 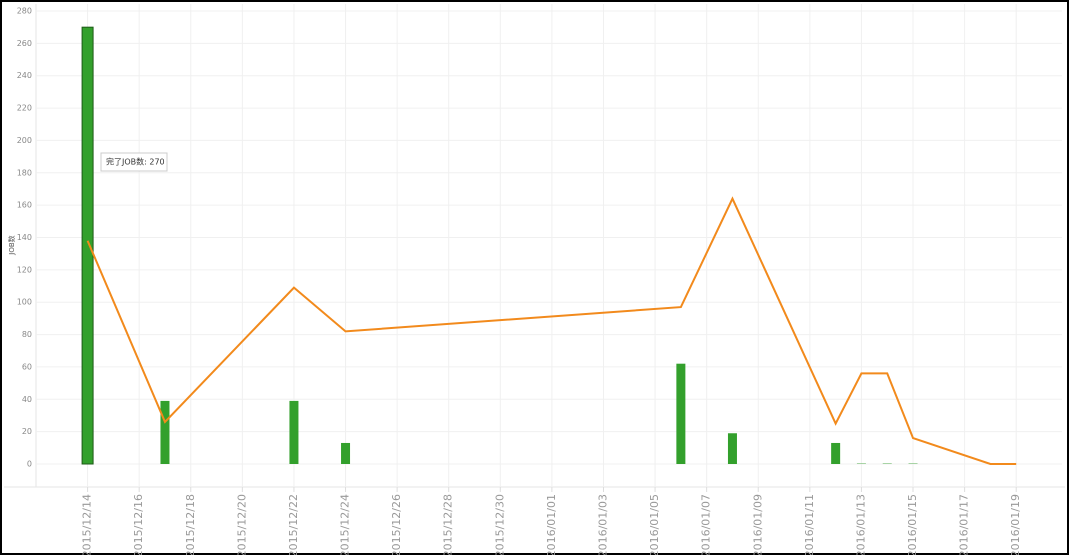 I want to click on tooltip-box, so click(x=134, y=162).